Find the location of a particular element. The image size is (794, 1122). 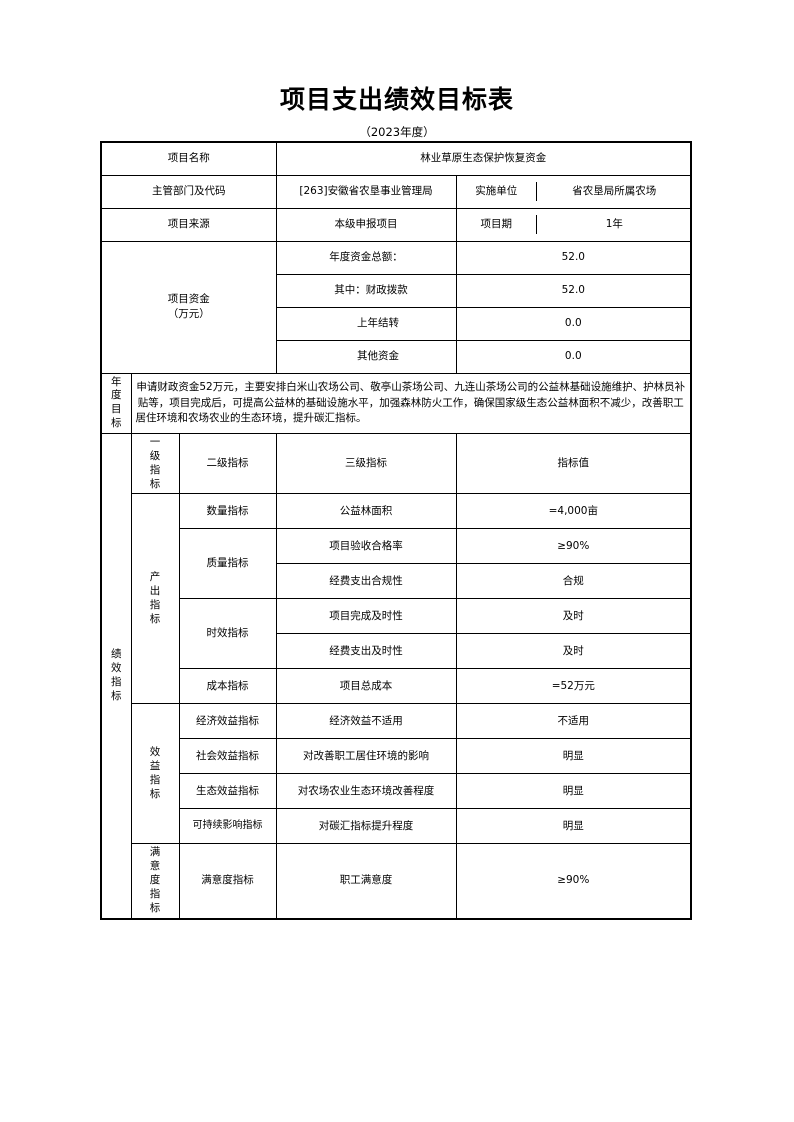

table-row: 生态效益指标 对农场农业生态环境改善程度 明显 is located at coordinates (396, 791).